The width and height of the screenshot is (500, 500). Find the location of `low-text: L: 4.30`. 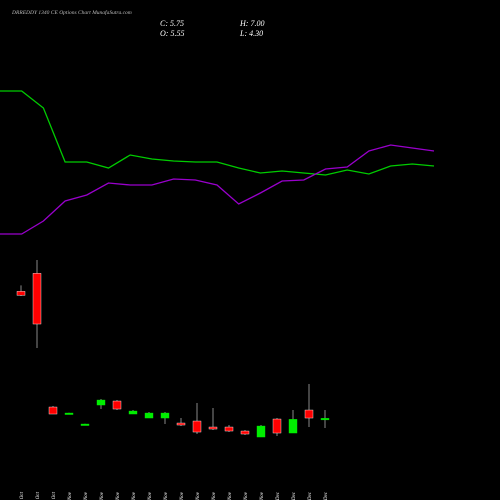

low-text: L: 4.30 is located at coordinates (251, 33).